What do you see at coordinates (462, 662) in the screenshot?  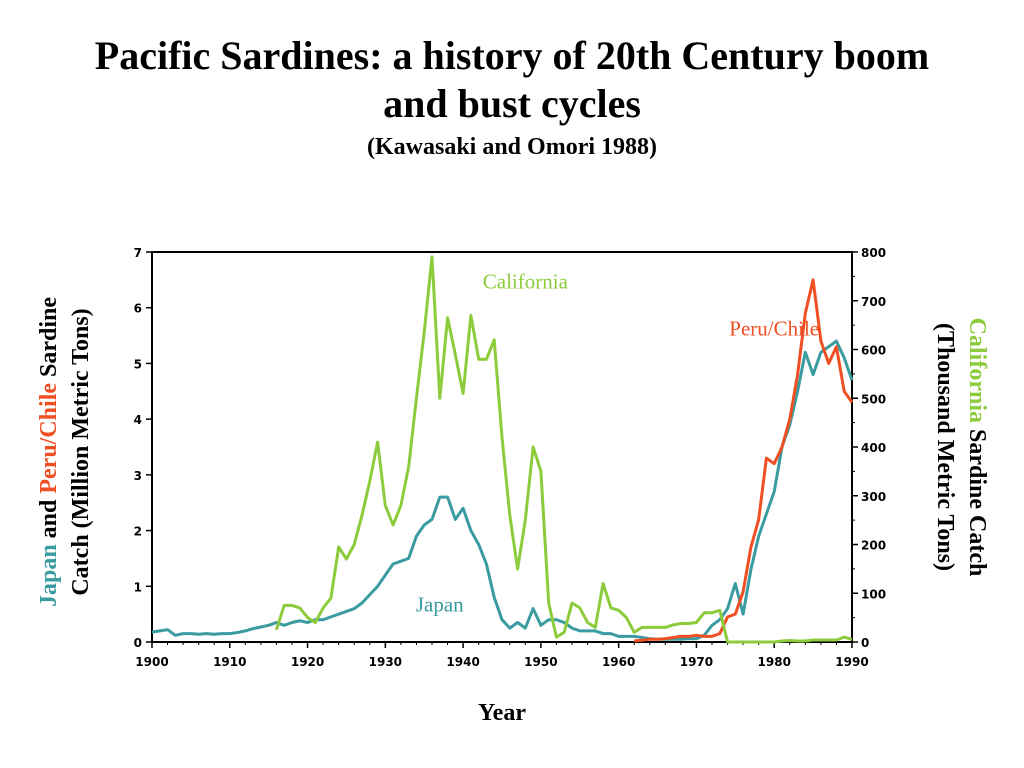 I see `x-tick-label: 1940` at bounding box center [462, 662].